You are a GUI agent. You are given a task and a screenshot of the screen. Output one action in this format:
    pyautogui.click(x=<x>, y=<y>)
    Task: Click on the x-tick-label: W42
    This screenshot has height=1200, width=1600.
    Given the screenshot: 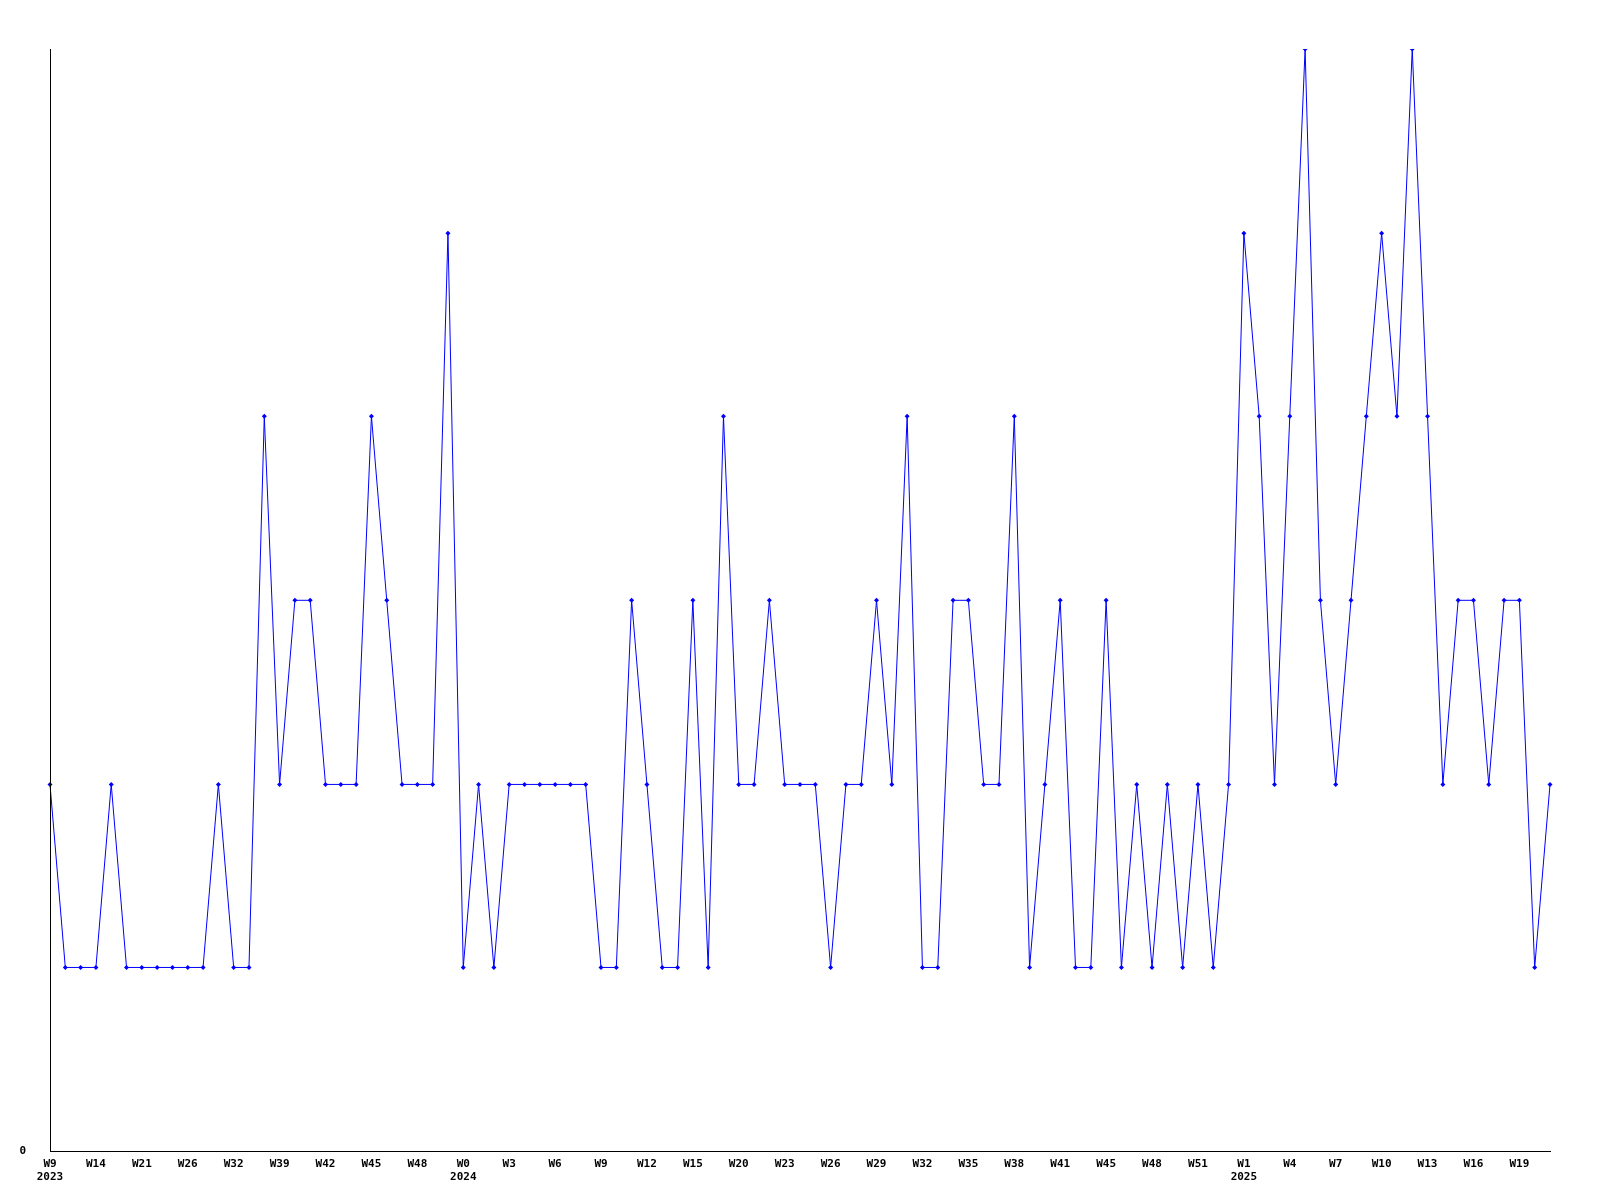 What is the action you would take?
    pyautogui.click(x=325, y=1164)
    